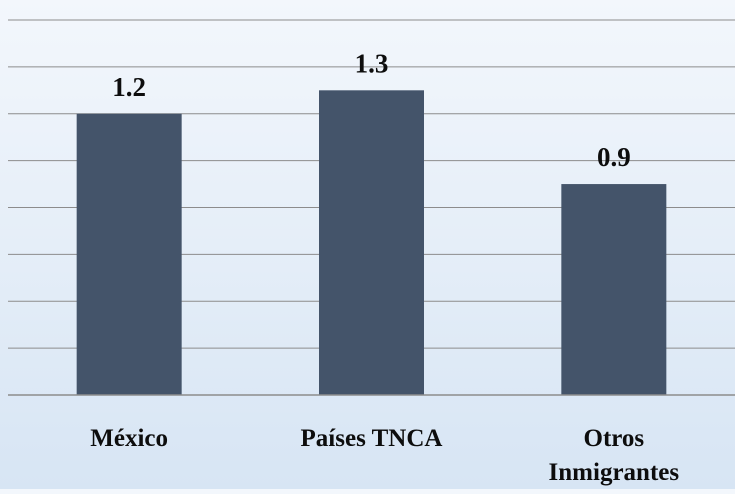  What do you see at coordinates (129, 438) in the screenshot?
I see `category-label: México` at bounding box center [129, 438].